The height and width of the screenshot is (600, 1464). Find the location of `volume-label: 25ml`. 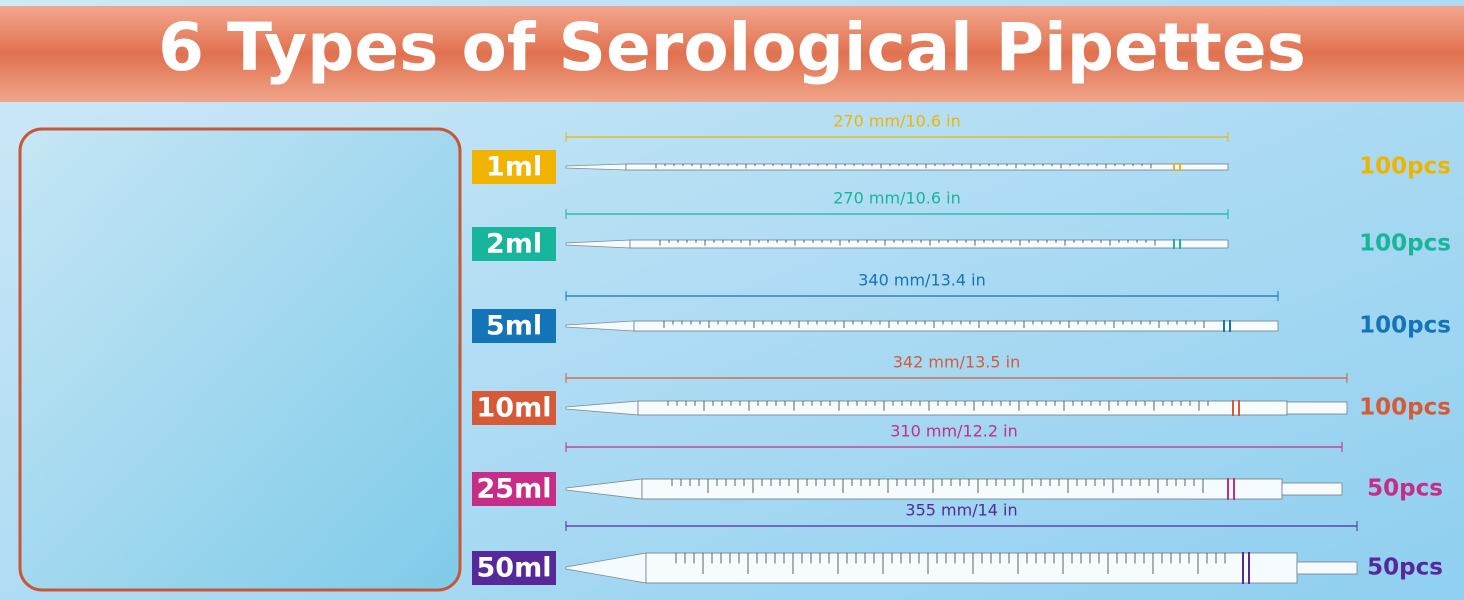

volume-label: 25ml is located at coordinates (514, 489).